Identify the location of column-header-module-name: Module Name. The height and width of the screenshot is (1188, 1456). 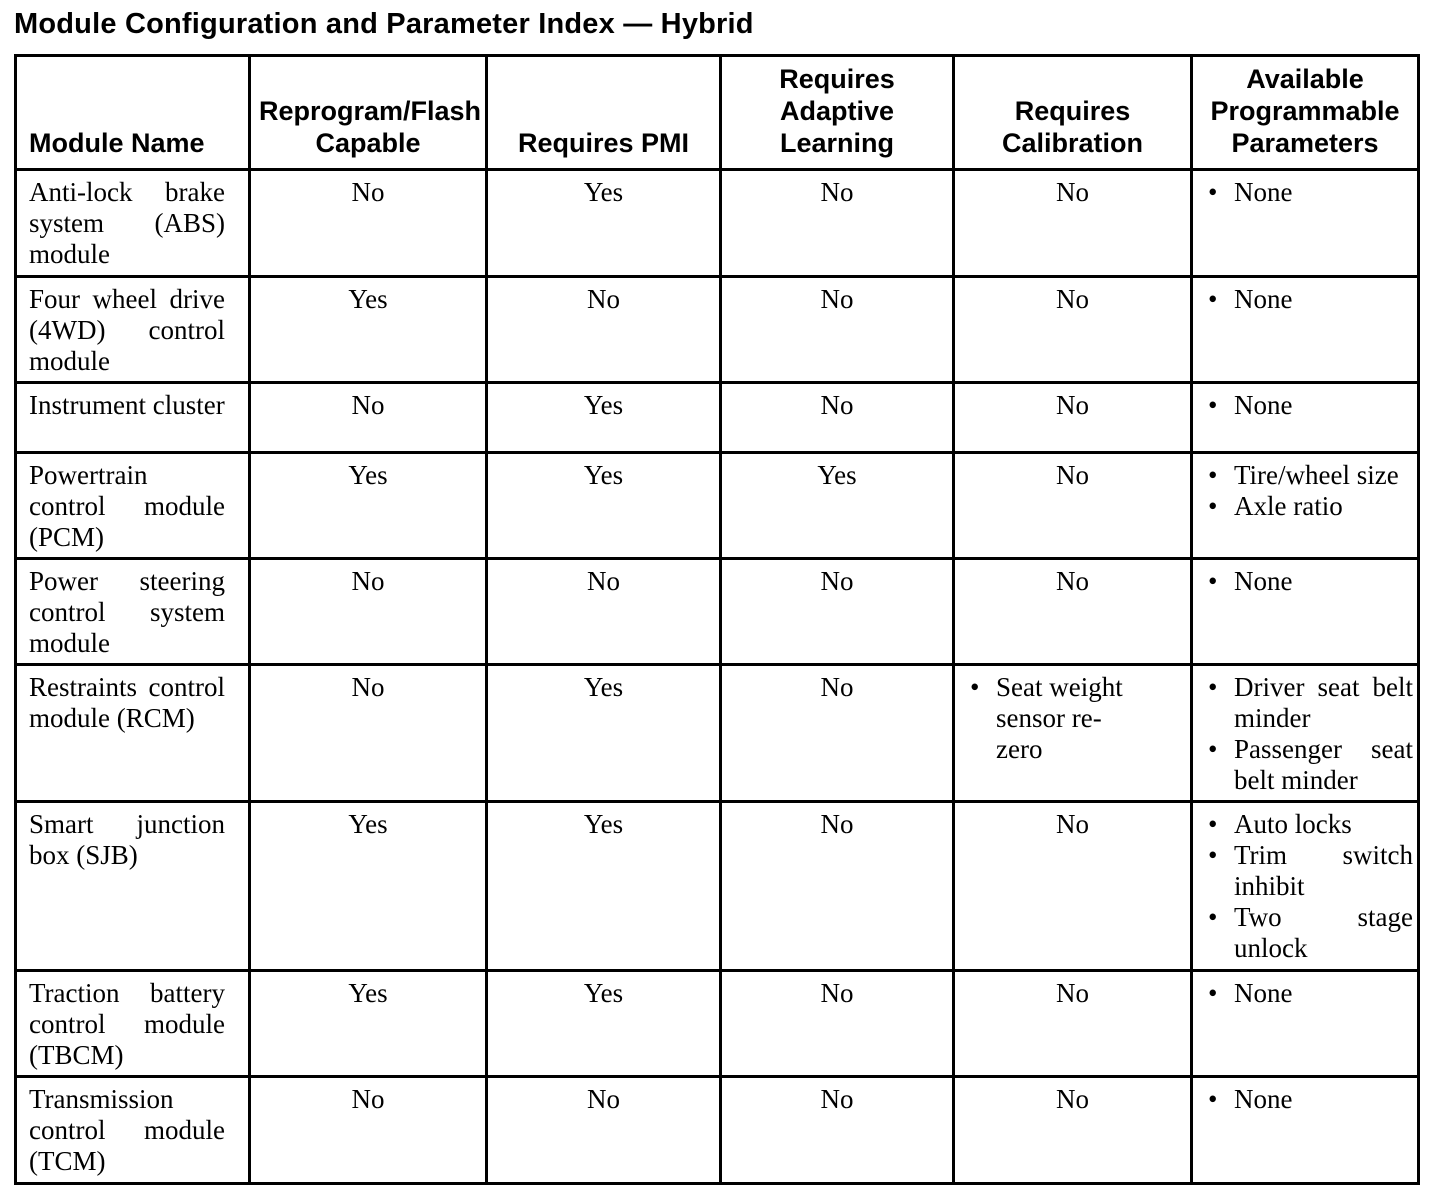
(132, 112).